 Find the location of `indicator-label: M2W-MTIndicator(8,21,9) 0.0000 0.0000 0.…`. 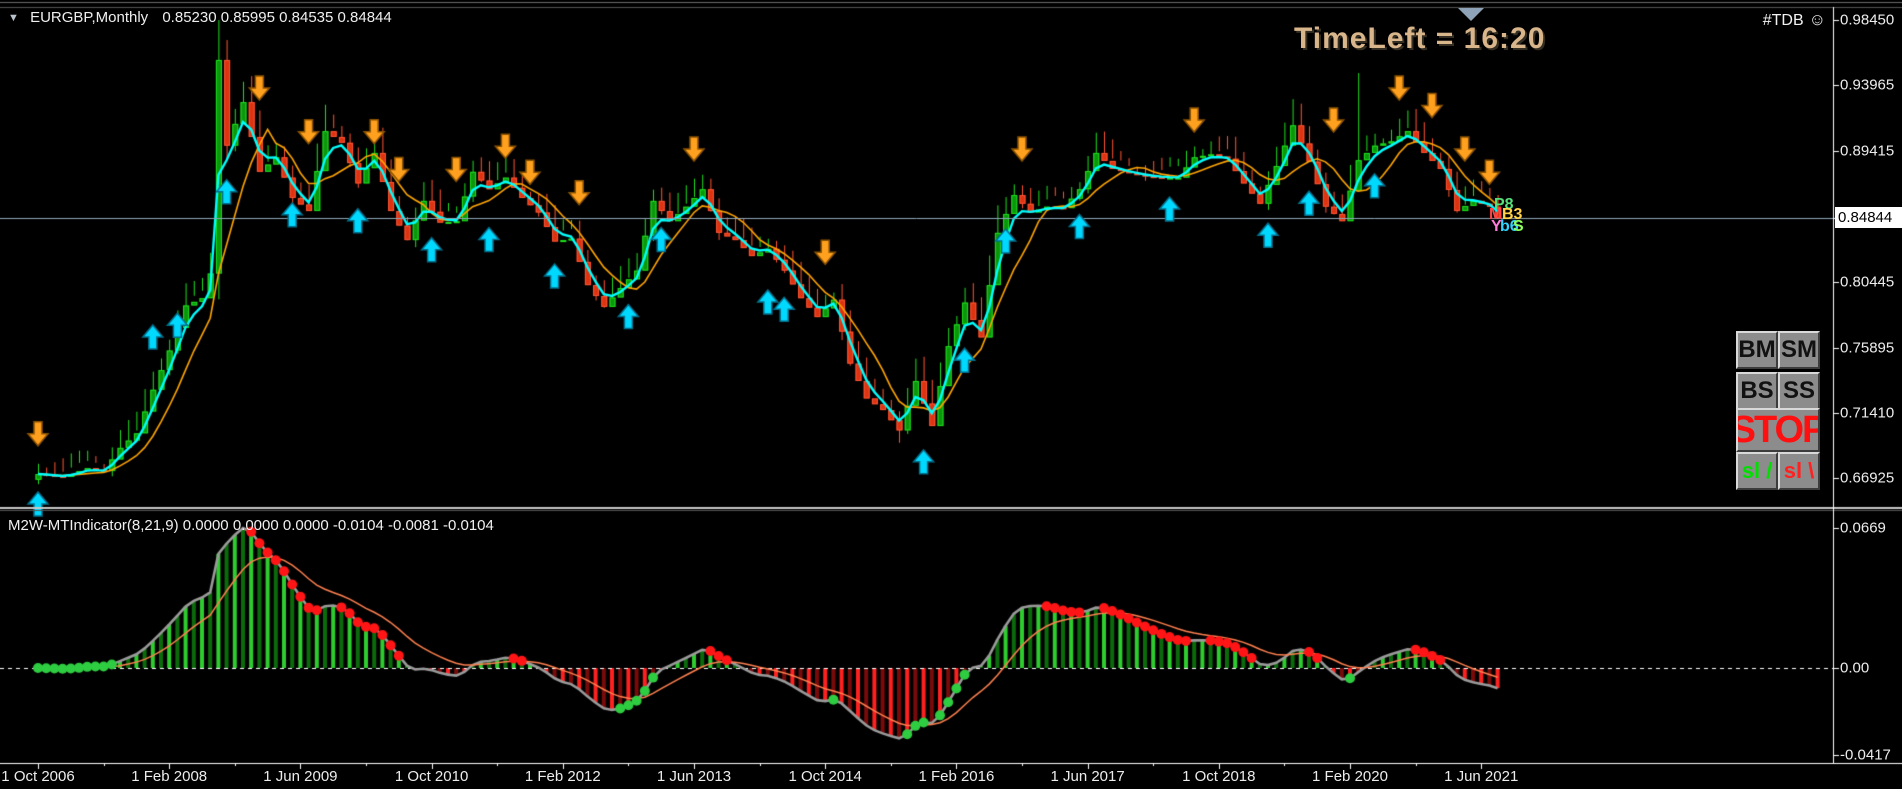

indicator-label: M2W-MTIndicator(8,21,9) 0.0000 0.0000 0.… is located at coordinates (251, 525).